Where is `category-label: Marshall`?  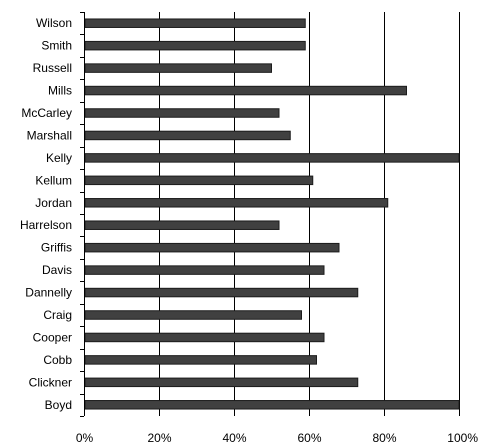 category-label: Marshall is located at coordinates (49, 135).